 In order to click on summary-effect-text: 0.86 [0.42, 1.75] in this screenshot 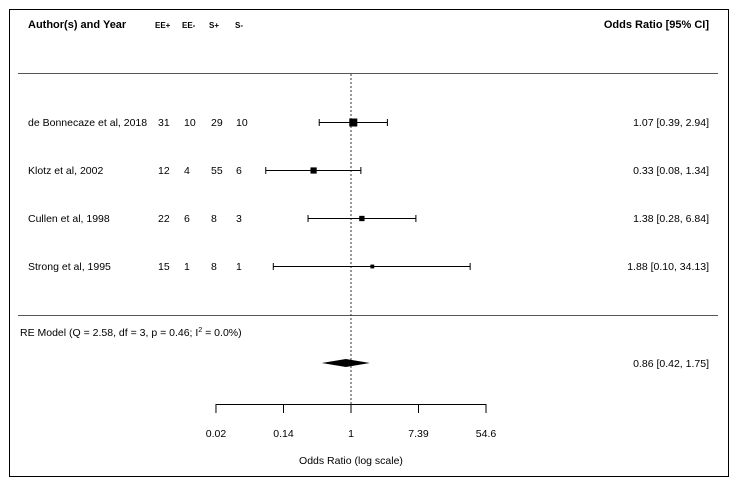, I will do `click(671, 364)`.